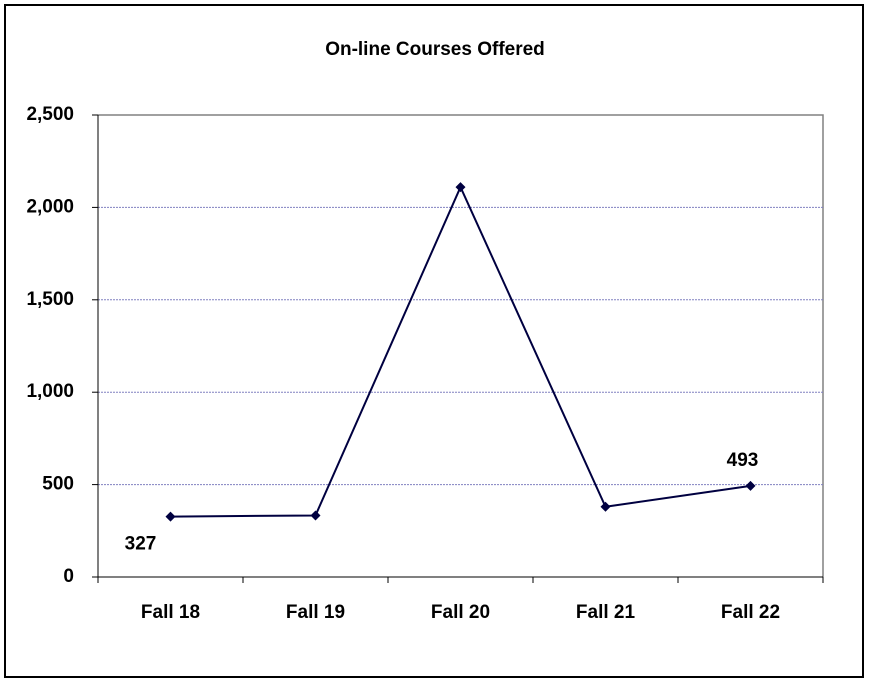  What do you see at coordinates (141, 544) in the screenshot?
I see `data-label: 327` at bounding box center [141, 544].